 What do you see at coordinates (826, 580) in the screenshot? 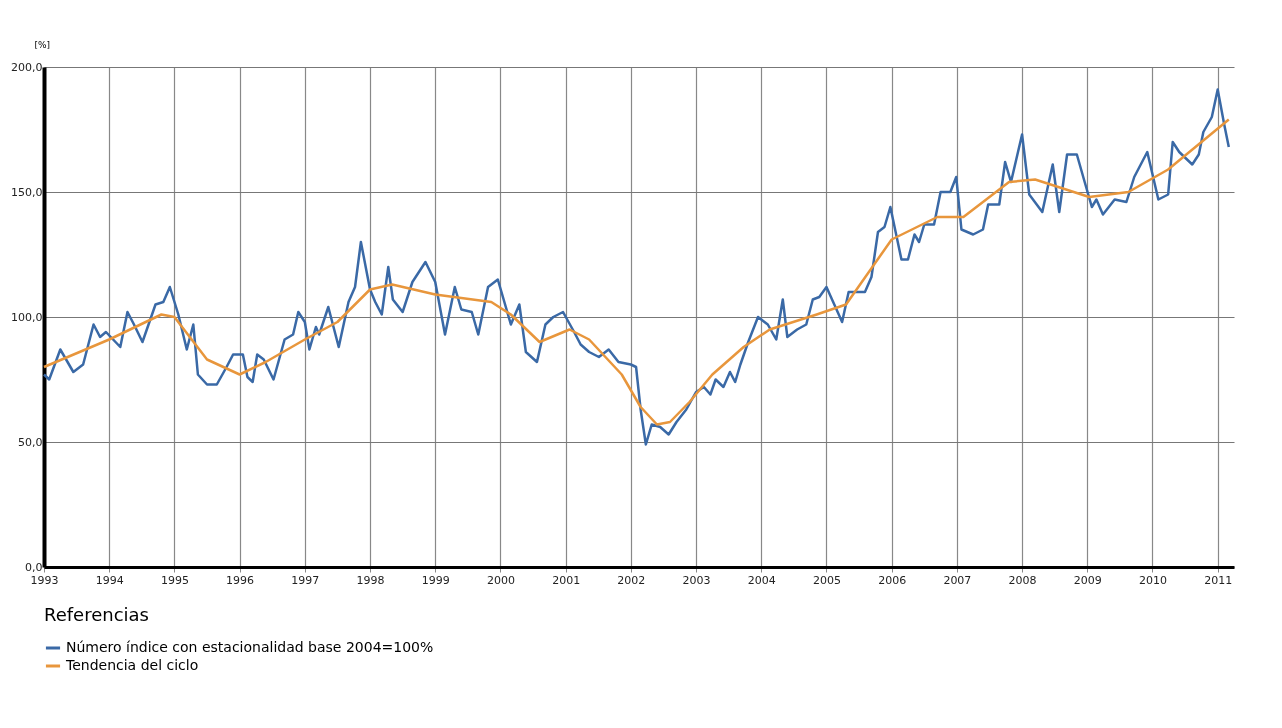
I see `x-tick-label: 2005` at bounding box center [826, 580].